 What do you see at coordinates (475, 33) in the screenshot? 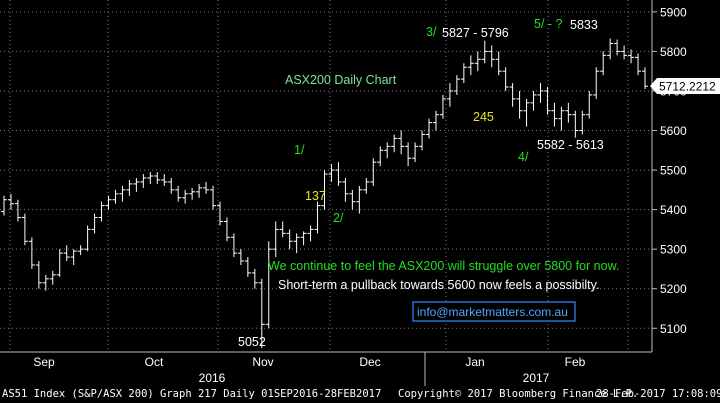
I see `range-high-label: 5827 - 5796` at bounding box center [475, 33].